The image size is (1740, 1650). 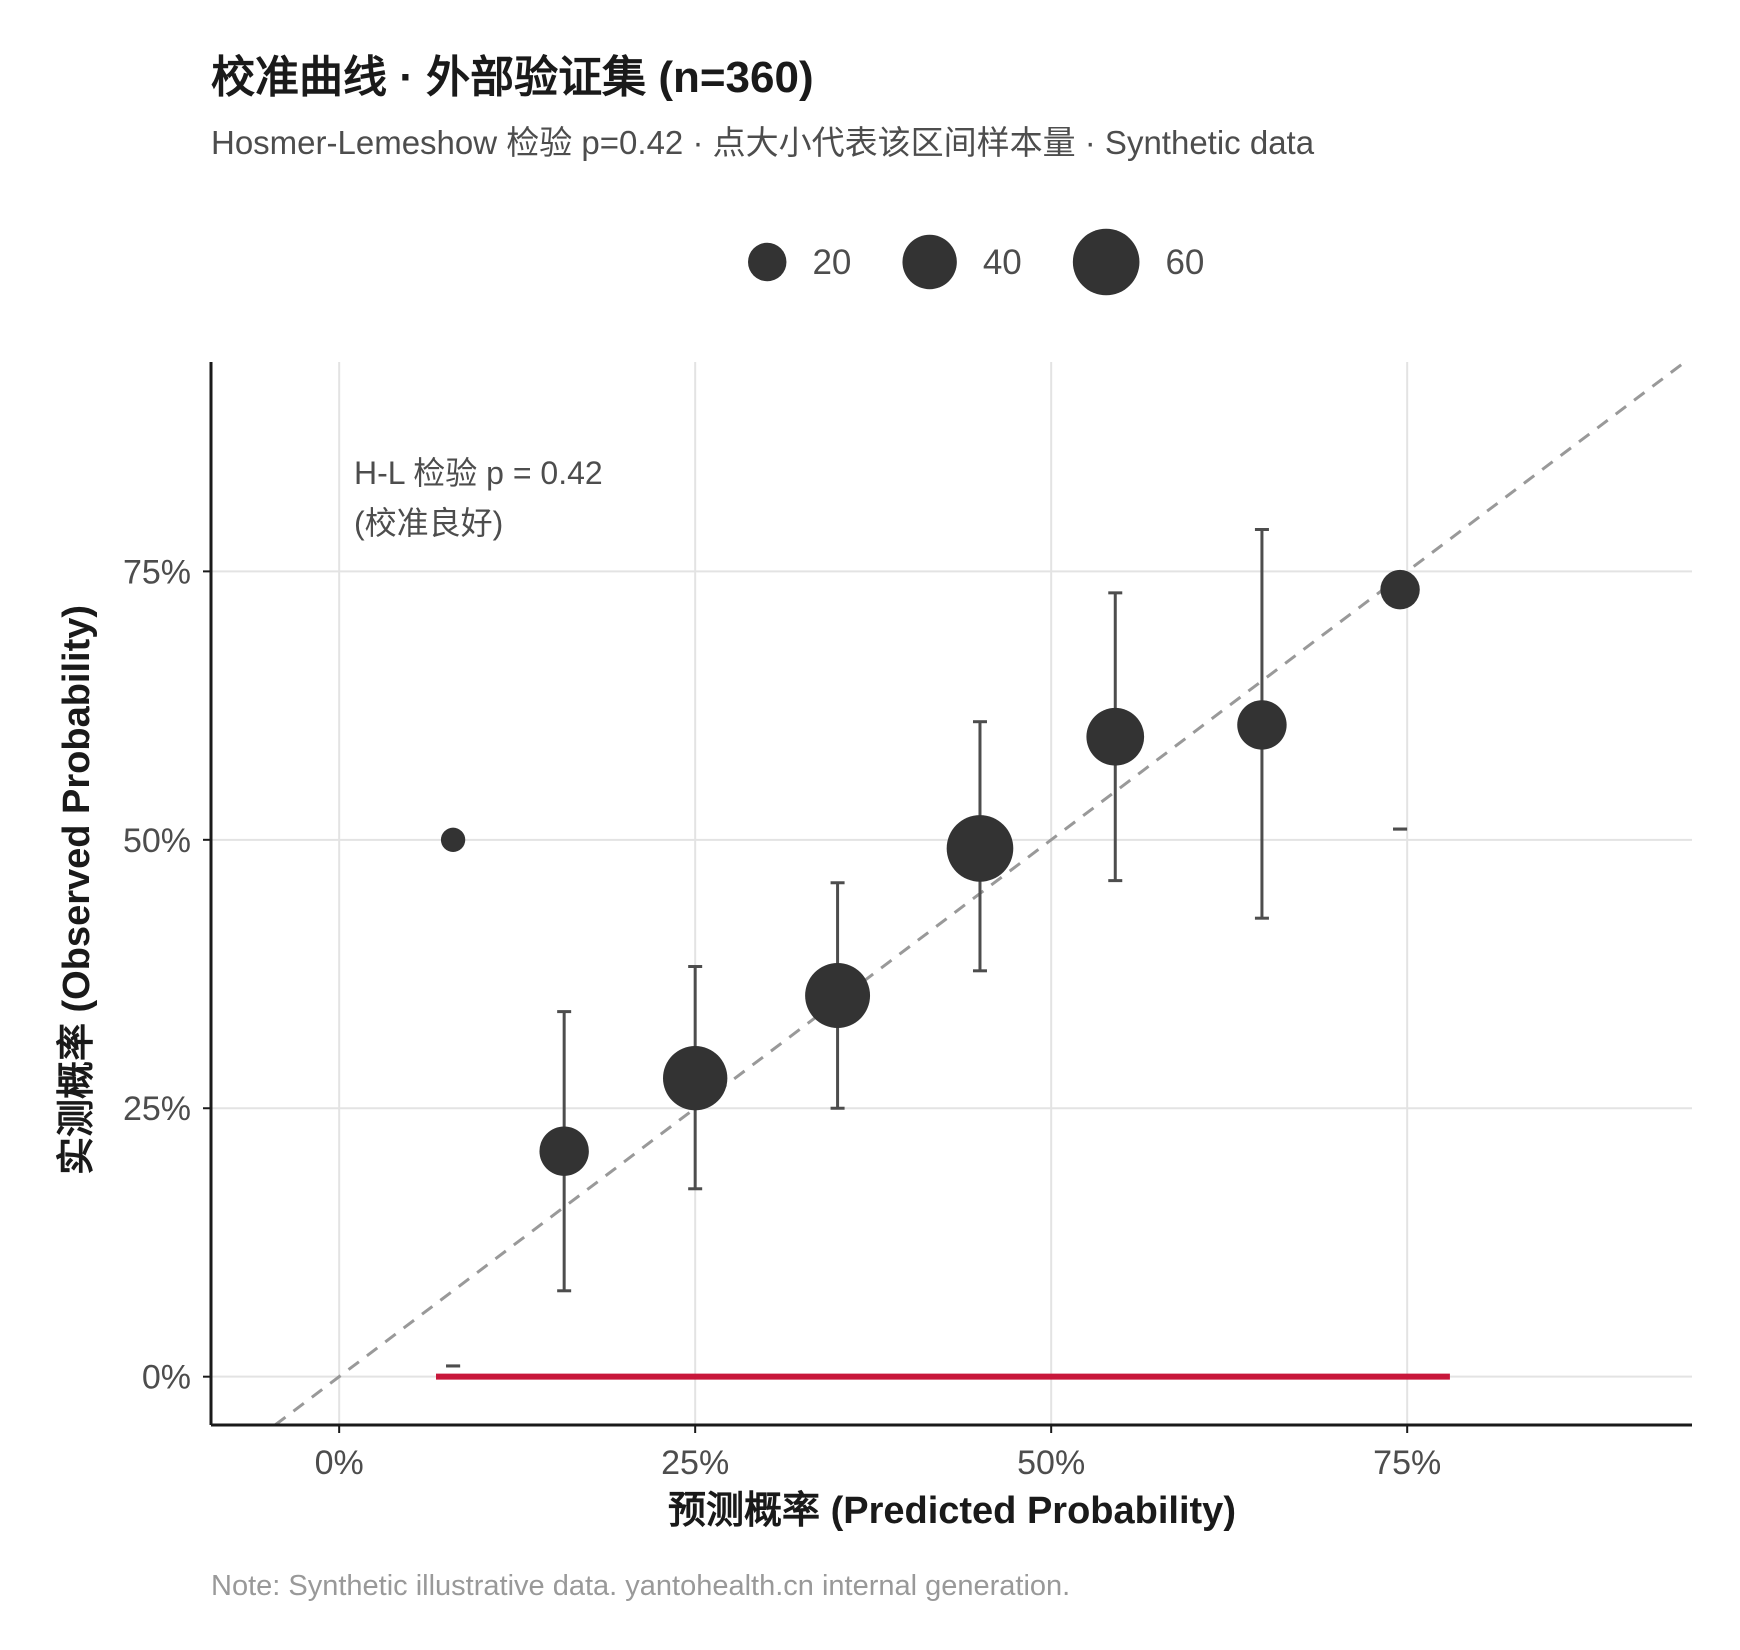 I want to click on legend-label: 60, so click(x=1184, y=262).